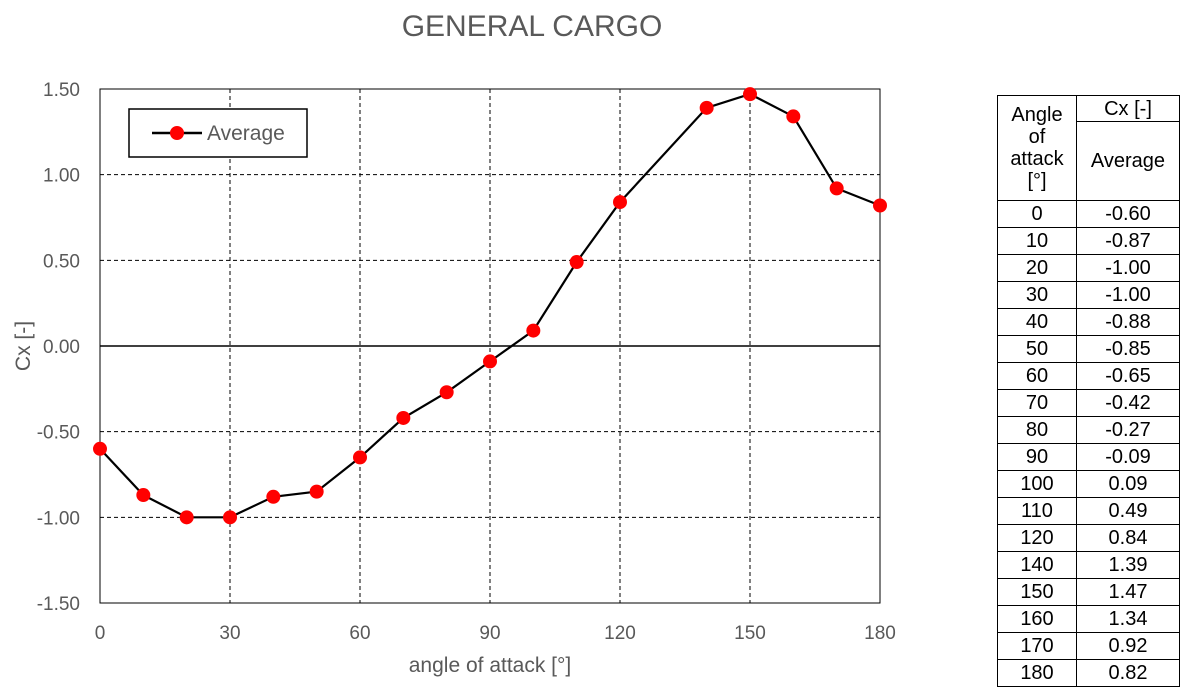 This screenshot has height=700, width=1200. I want to click on table-row: 50 -0.85, so click(1088, 349).